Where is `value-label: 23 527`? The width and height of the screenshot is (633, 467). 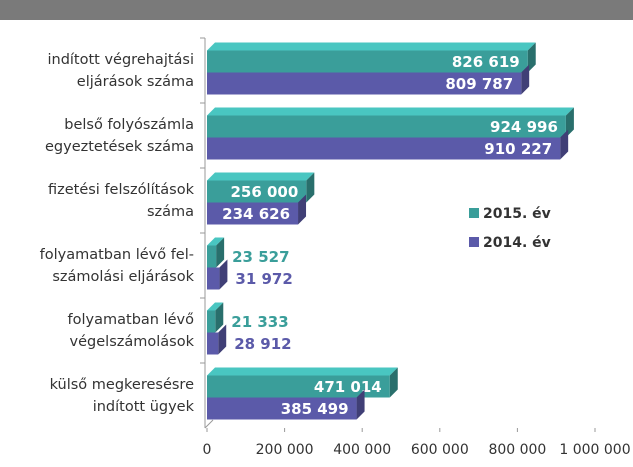 value-label: 23 527 is located at coordinates (260, 257).